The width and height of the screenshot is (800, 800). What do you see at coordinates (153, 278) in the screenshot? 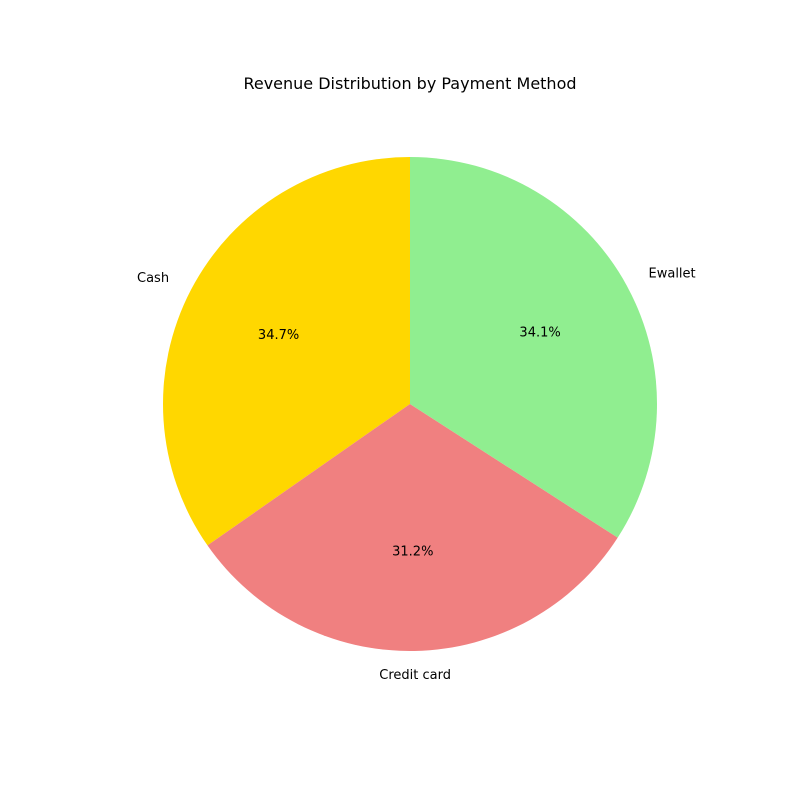
I see `slice-label-cash: Cash` at bounding box center [153, 278].